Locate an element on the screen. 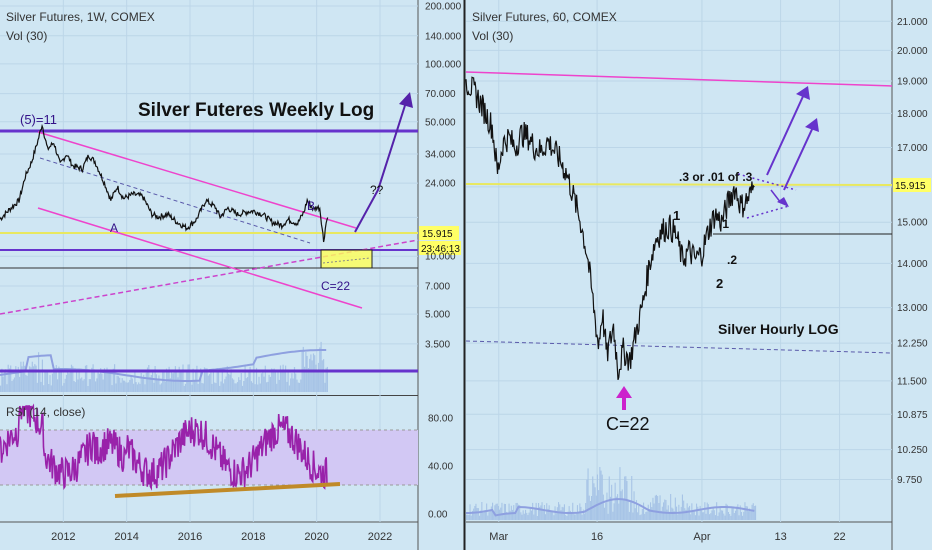 Image resolution: width=932 pixels, height=550 pixels. hourly-y-tick: 13.000 is located at coordinates (912, 308).